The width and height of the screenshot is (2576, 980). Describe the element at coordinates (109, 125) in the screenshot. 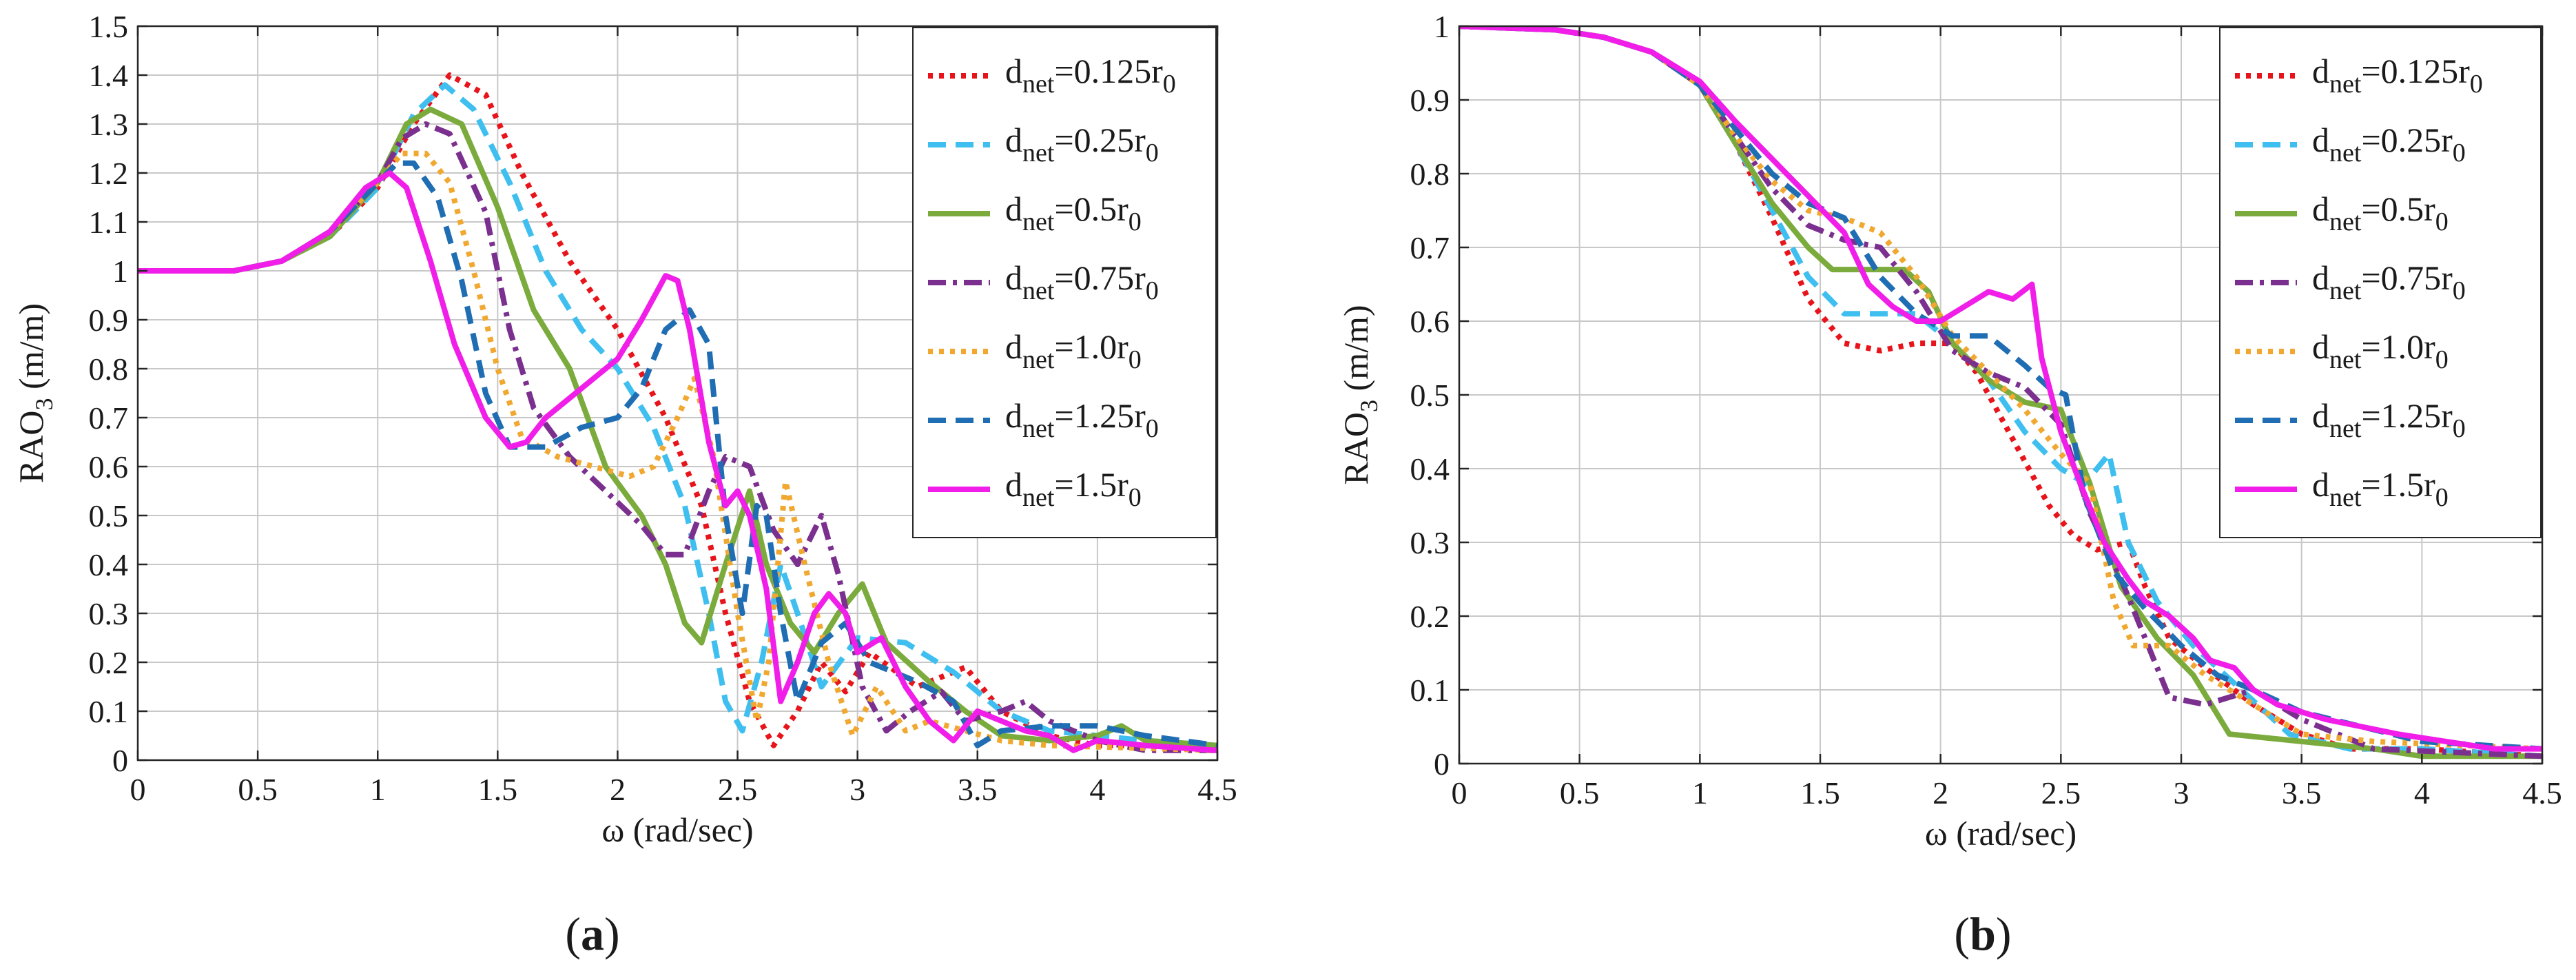

I see `y-tick-label: 1.3` at that location.